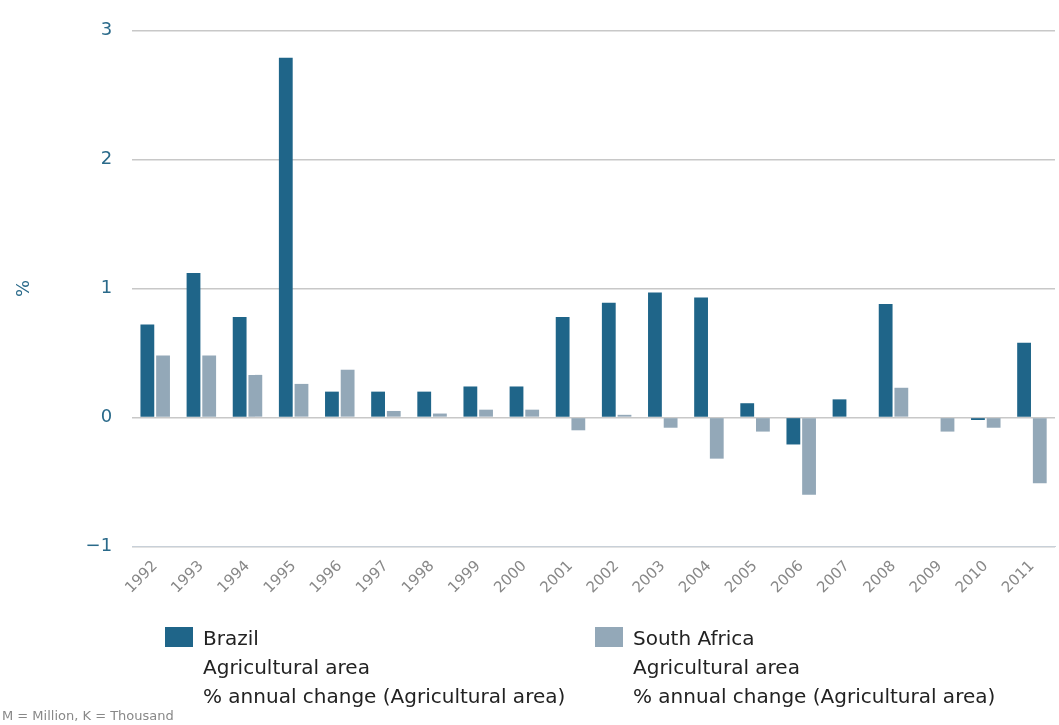 The height and width of the screenshot is (725, 1059). What do you see at coordinates (106, 416) in the screenshot?
I see `y-tick-label: 0` at bounding box center [106, 416].